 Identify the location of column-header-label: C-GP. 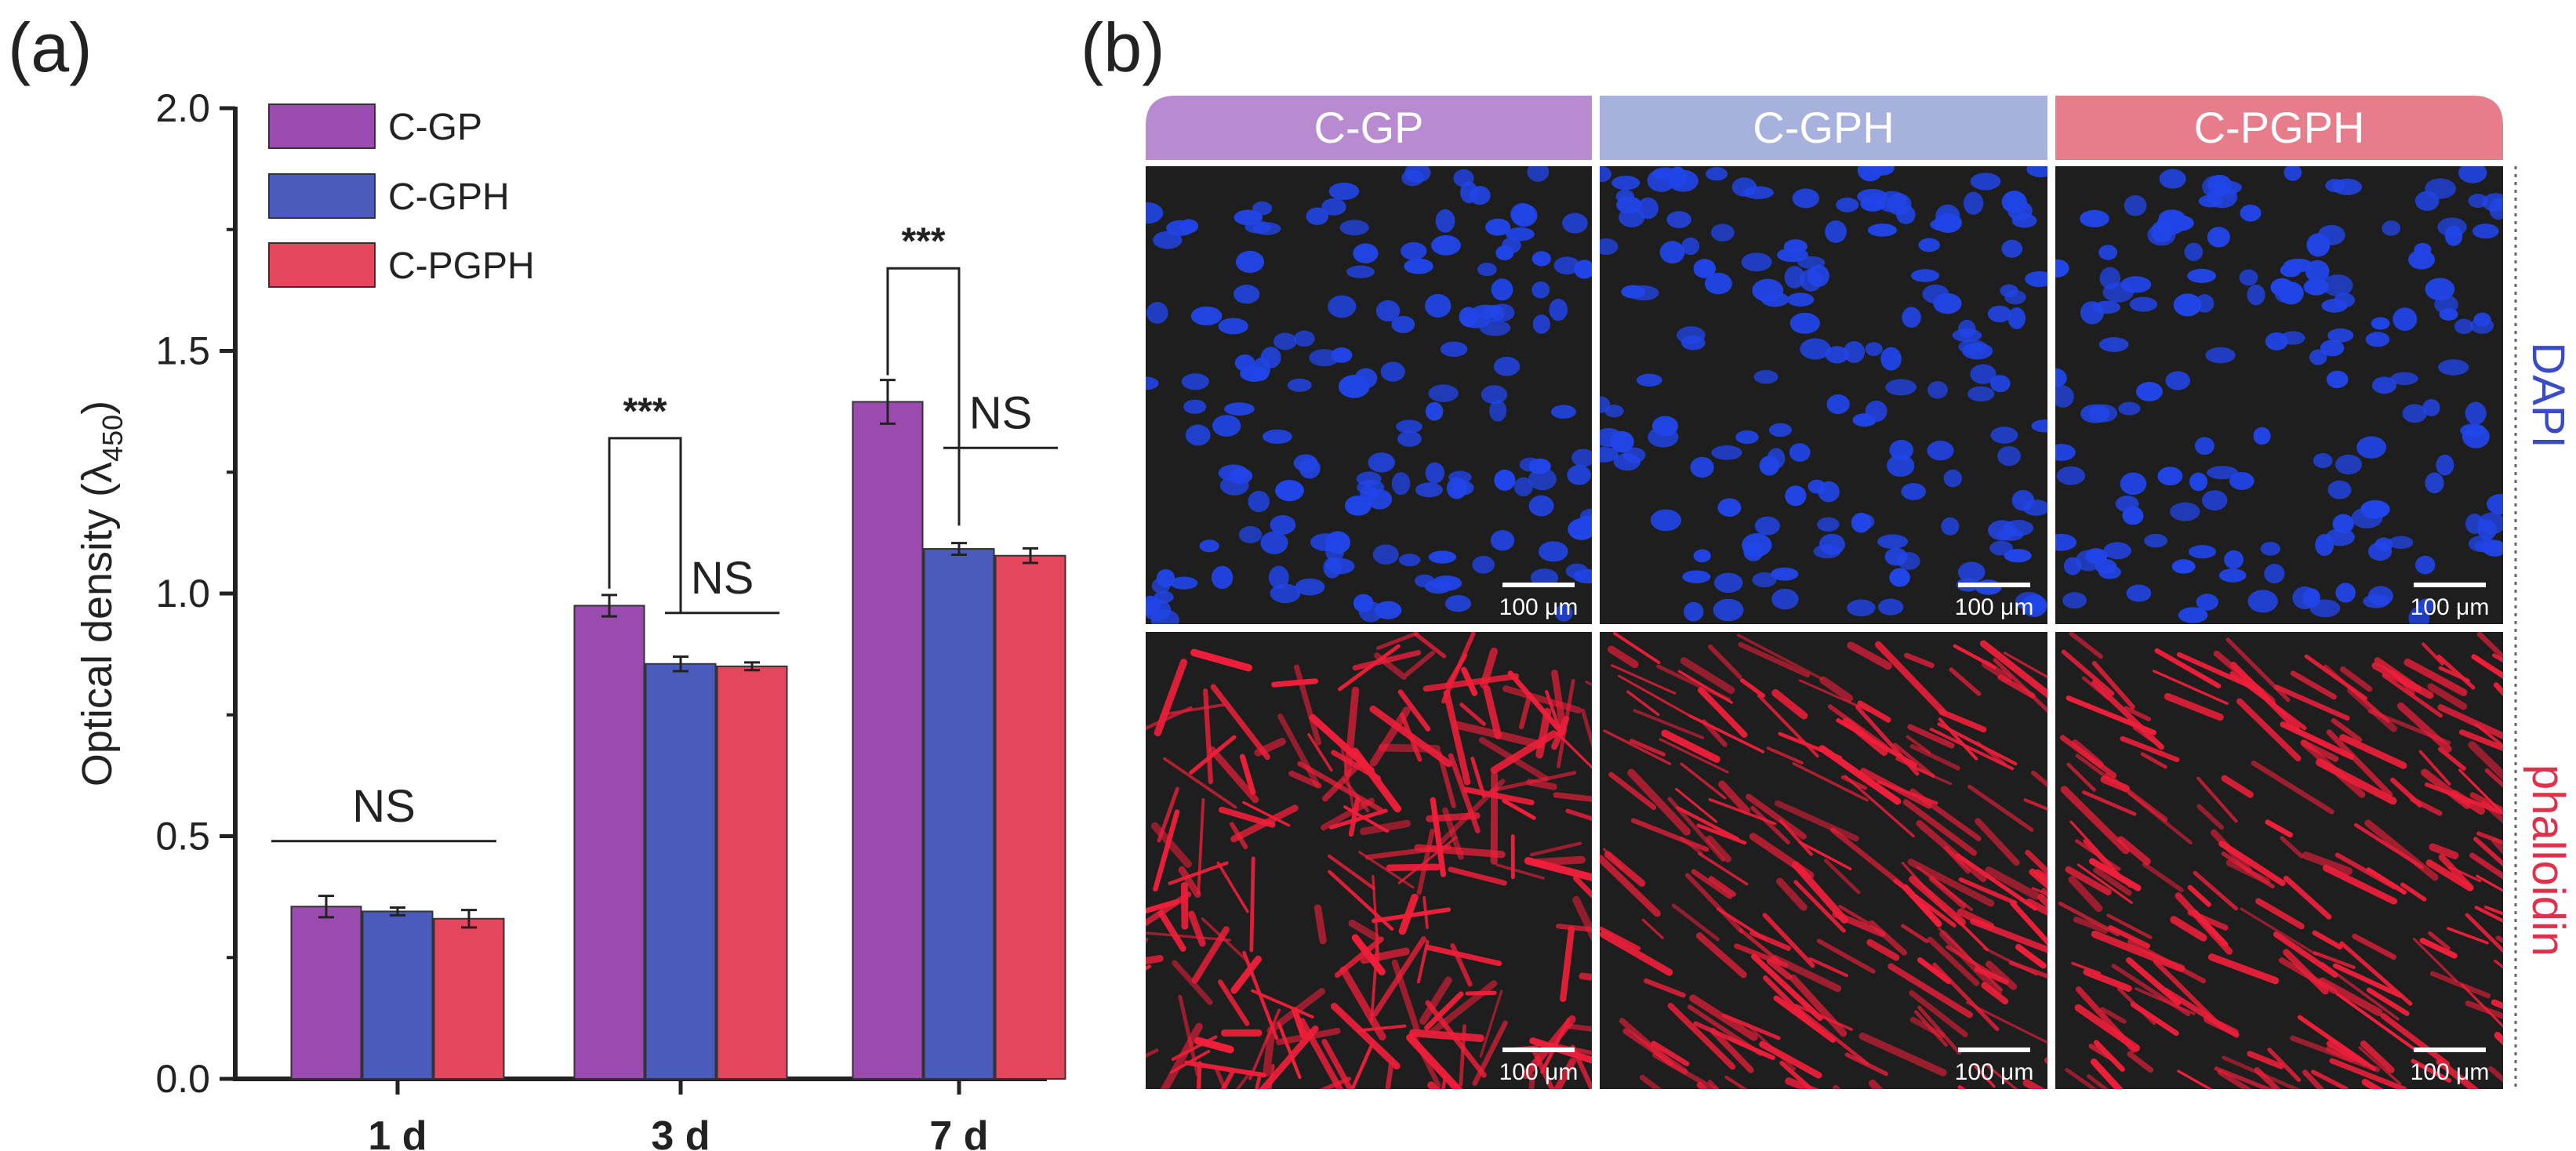
(1369, 127).